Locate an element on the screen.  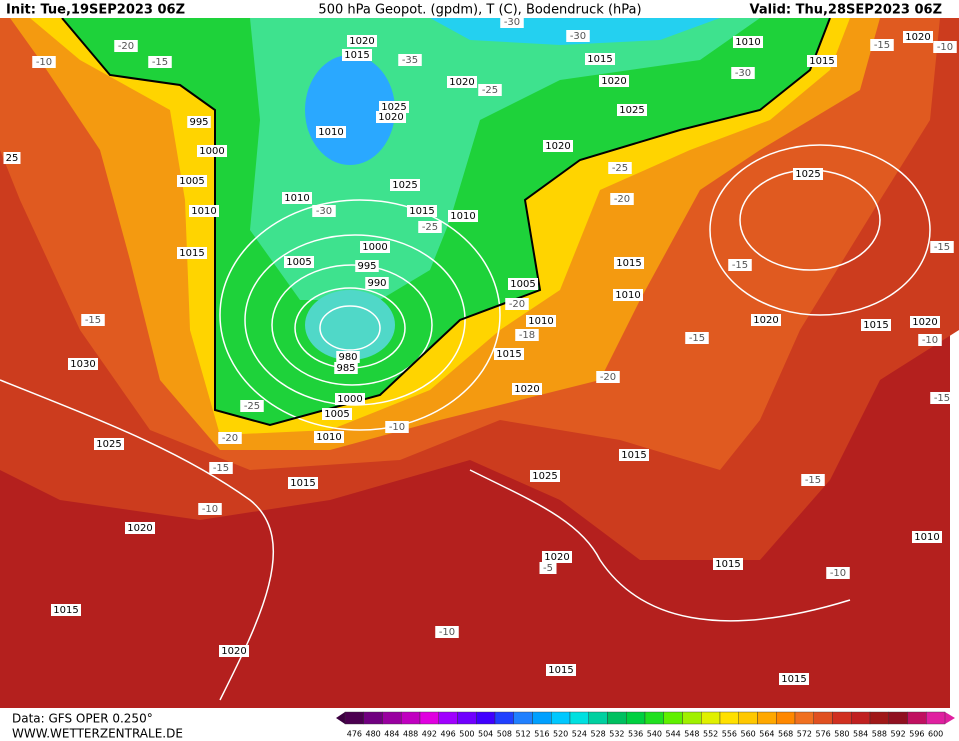
colorbar-label: 492 is located at coordinates (429, 734).